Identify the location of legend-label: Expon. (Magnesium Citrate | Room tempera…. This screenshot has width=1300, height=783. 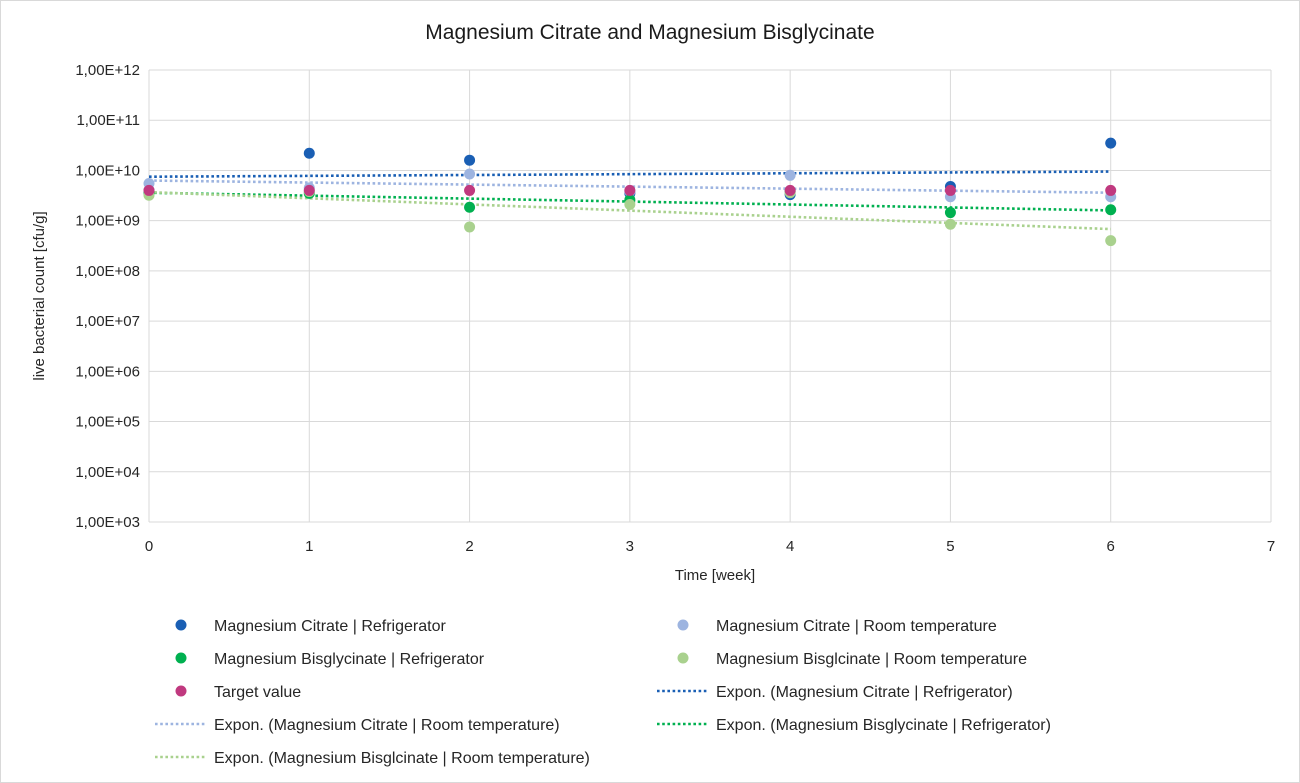
(387, 725).